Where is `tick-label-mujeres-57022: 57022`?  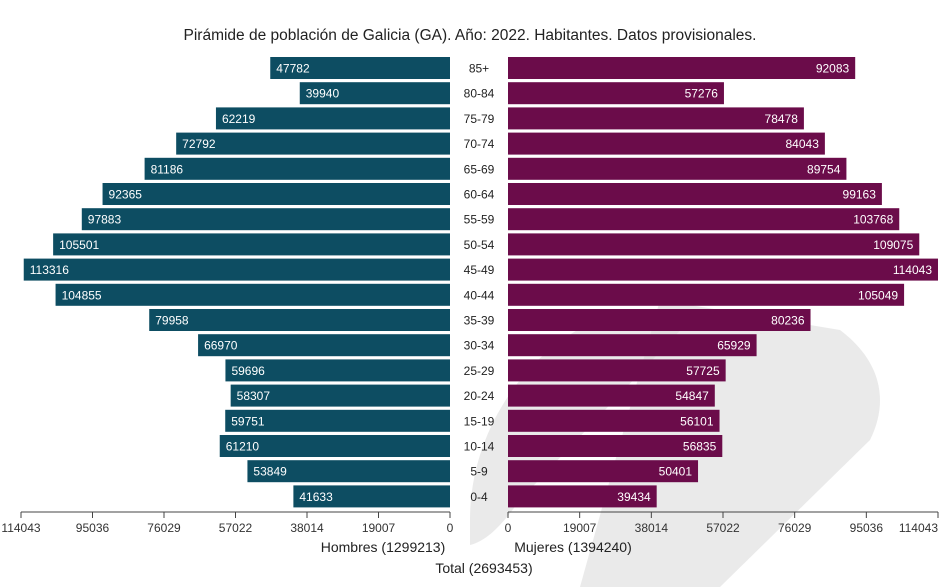 tick-label-mujeres-57022: 57022 is located at coordinates (723, 528).